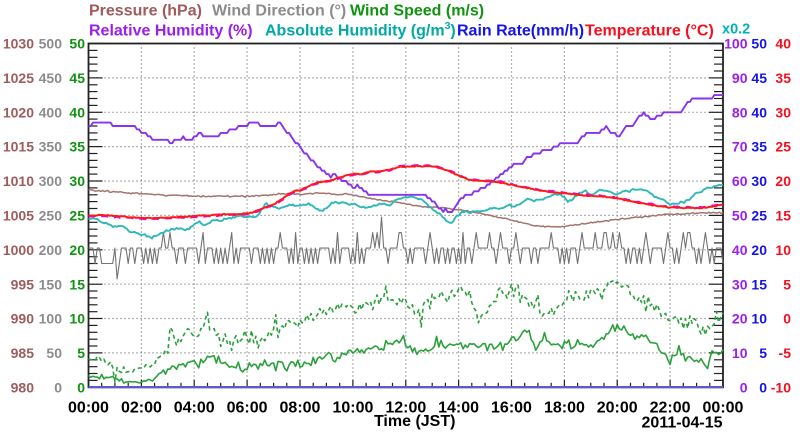  I want to click on svg-text: 02:00, so click(141, 407).